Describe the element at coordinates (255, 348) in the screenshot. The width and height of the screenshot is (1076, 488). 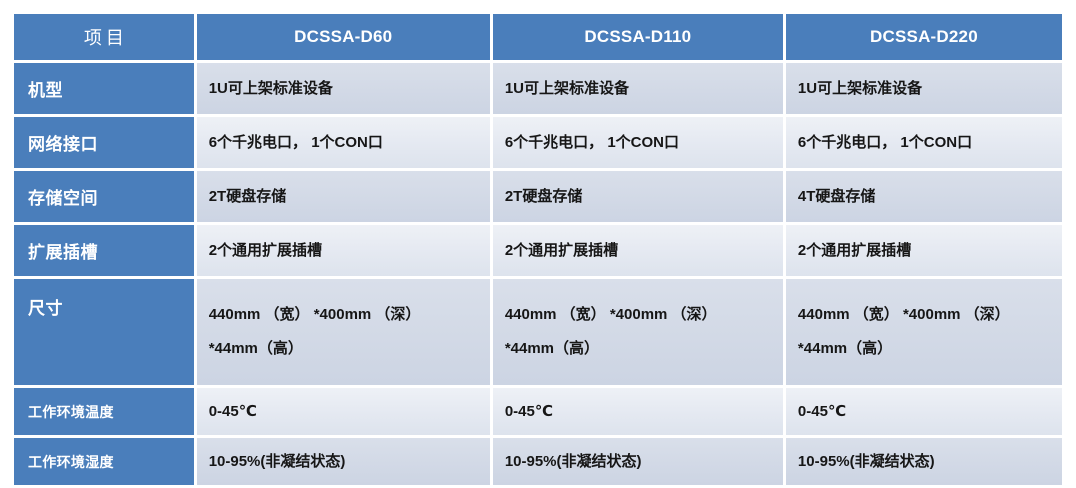
I see `dimensions-d60-line-2: *44mm（高）` at that location.